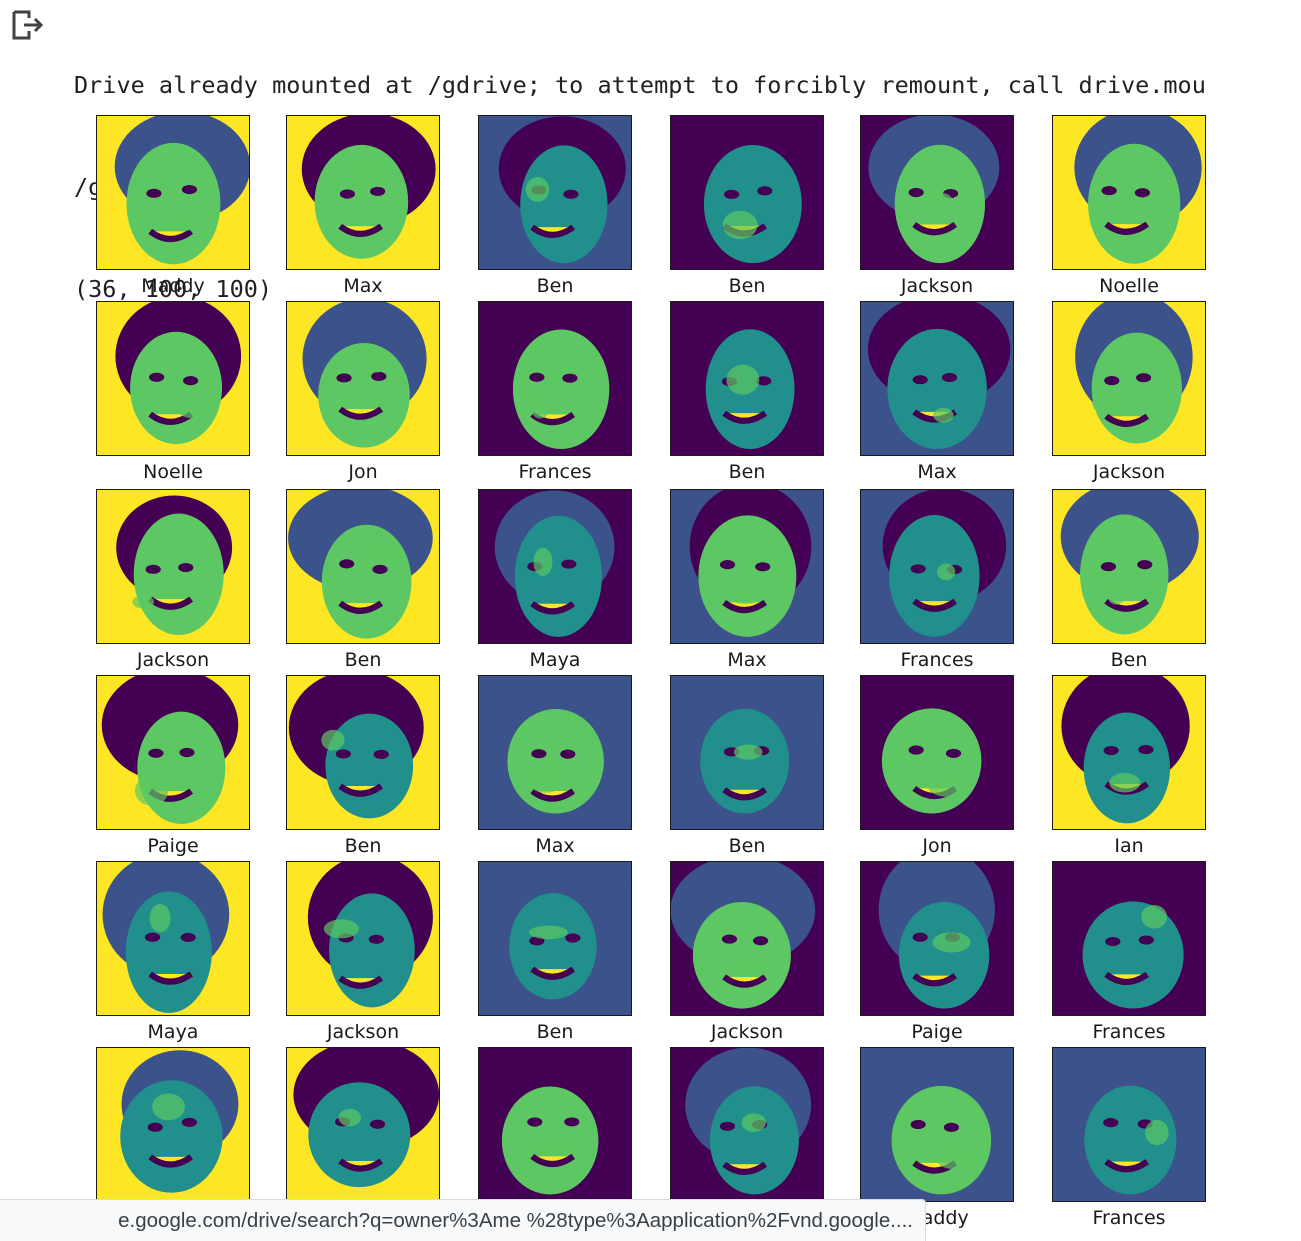 Image resolution: width=1301 pixels, height=1241 pixels. I want to click on face-label: Maddy, so click(173, 286).